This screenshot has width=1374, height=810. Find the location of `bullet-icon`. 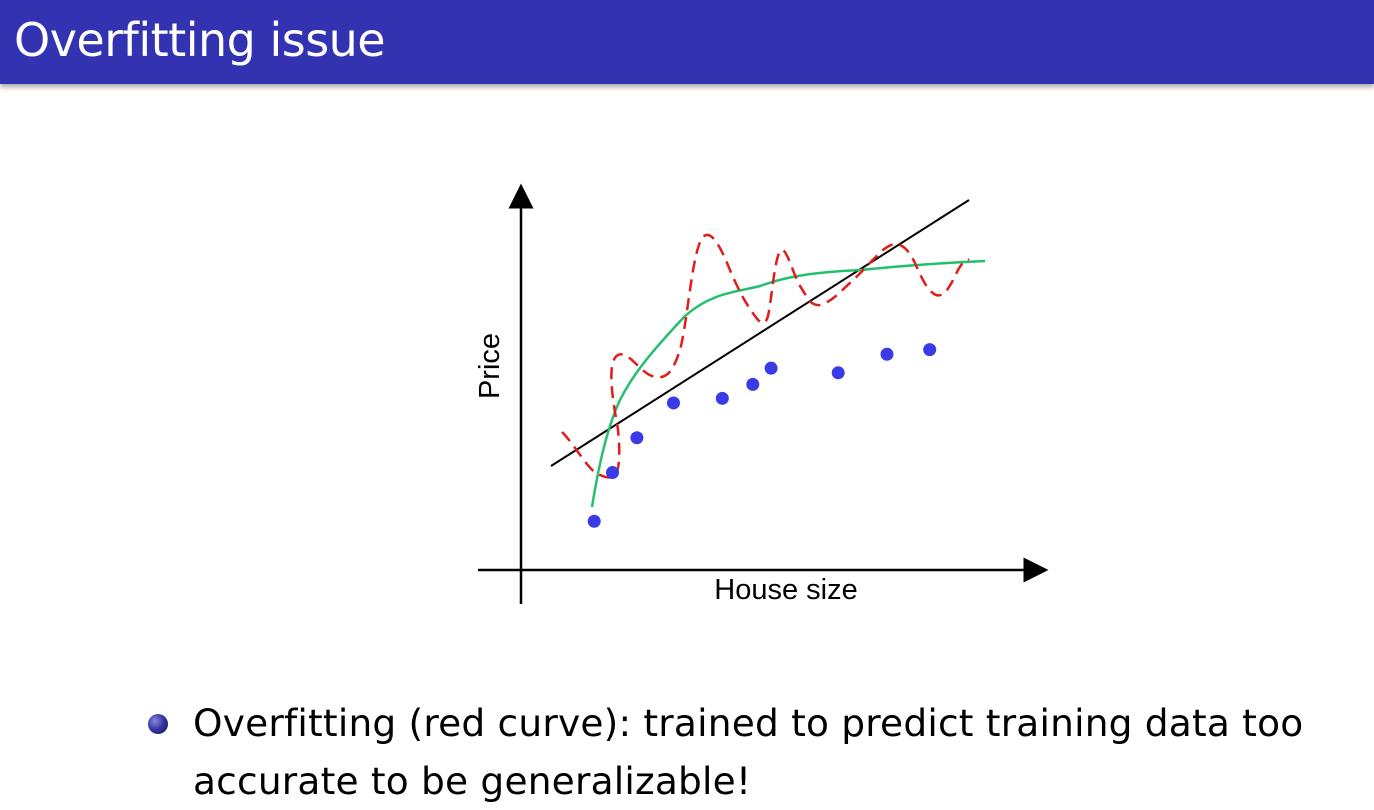

bullet-icon is located at coordinates (158, 724).